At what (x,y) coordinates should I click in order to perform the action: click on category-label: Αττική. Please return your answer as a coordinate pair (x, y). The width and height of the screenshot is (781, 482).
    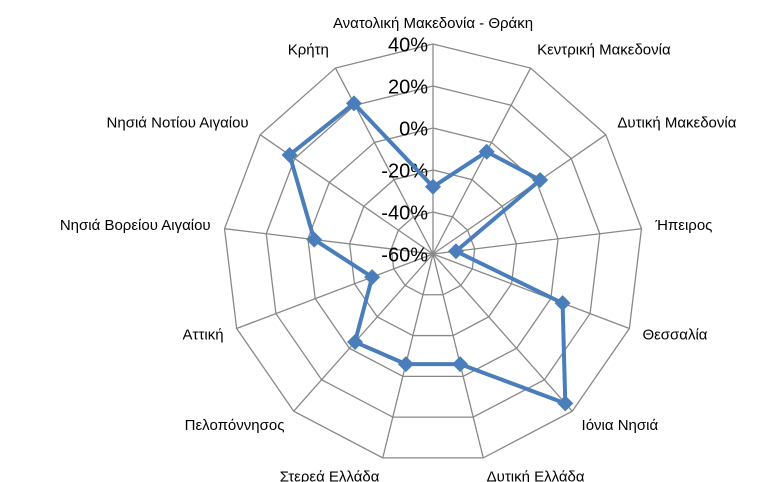
    Looking at the image, I should click on (203, 335).